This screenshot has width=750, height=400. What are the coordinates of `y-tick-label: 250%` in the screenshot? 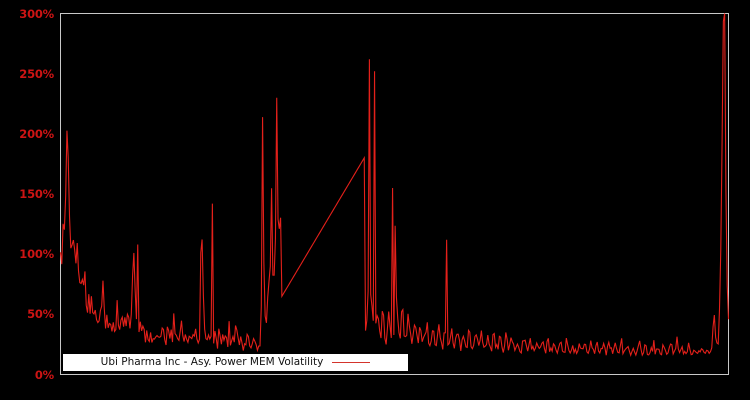 It's located at (36, 73).